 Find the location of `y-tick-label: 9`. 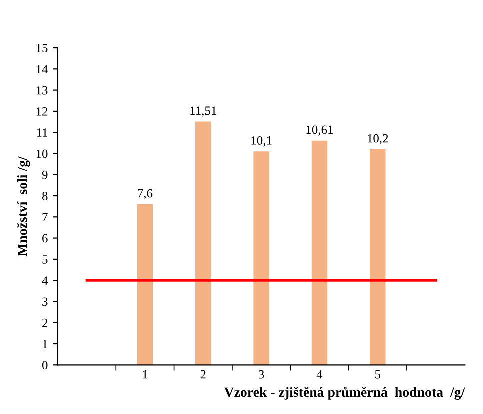

y-tick-label: 9 is located at coordinates (45, 175).